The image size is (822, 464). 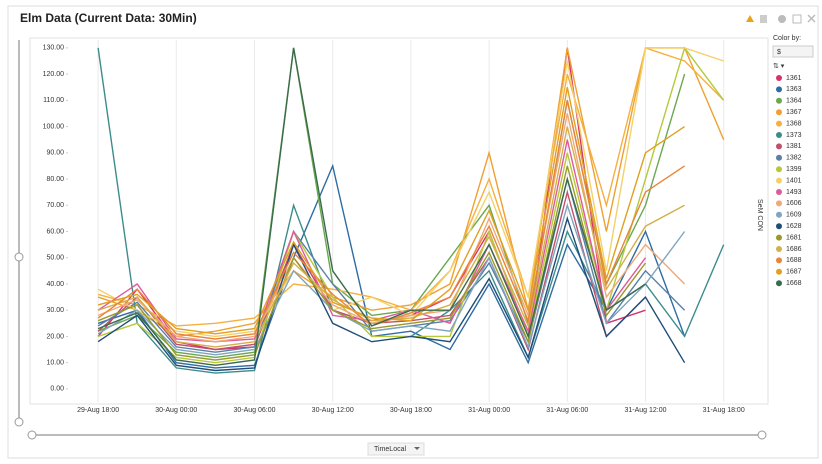 What do you see at coordinates (794, 260) in the screenshot?
I see `legend-label: 1688` at bounding box center [794, 260].